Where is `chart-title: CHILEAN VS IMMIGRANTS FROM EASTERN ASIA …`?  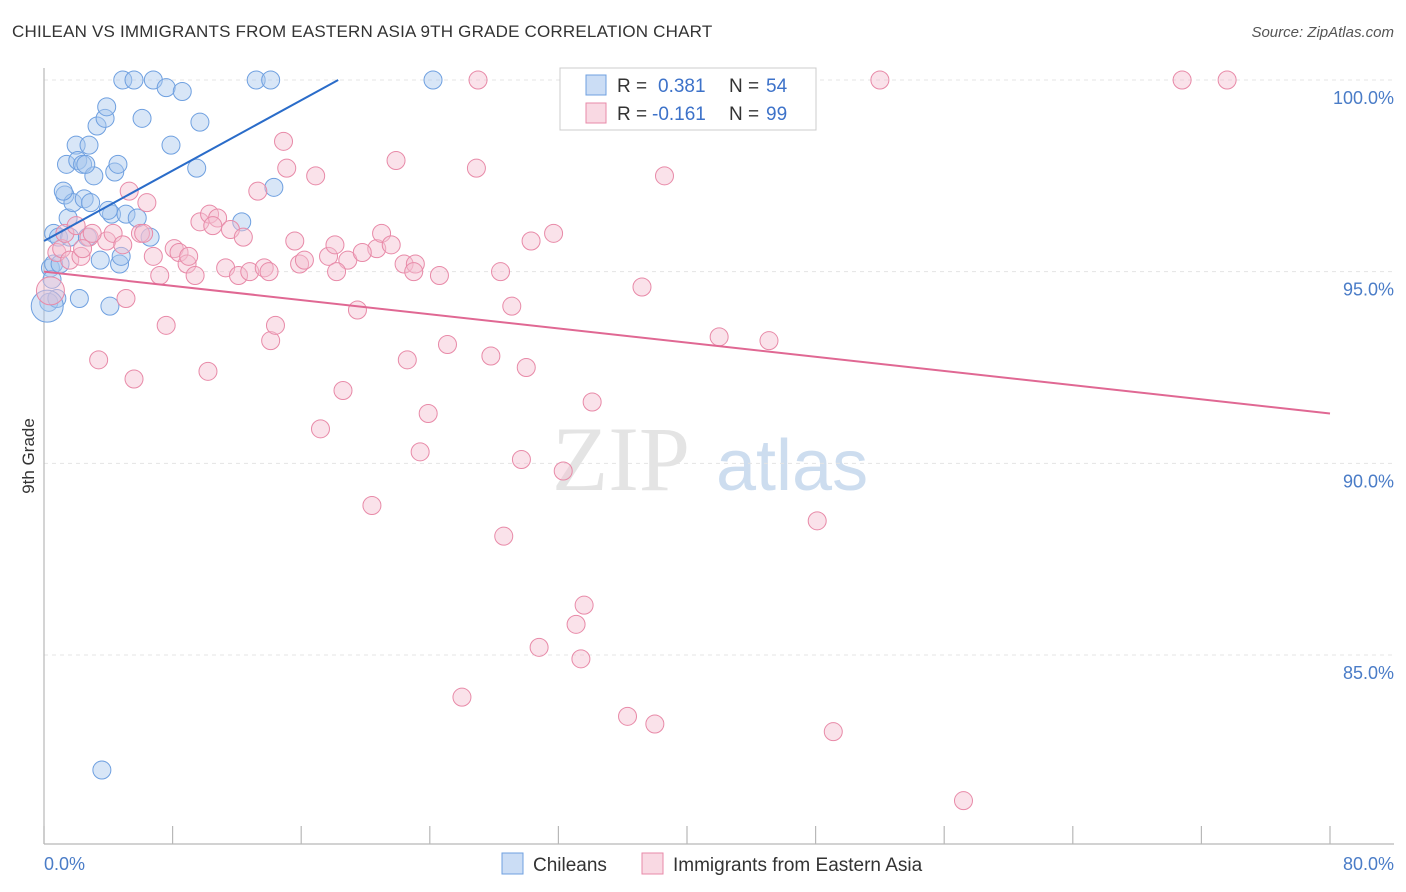
chart-title: CHILEAN VS IMMIGRANTS FROM EASTERN ASIA … is located at coordinates (362, 31).